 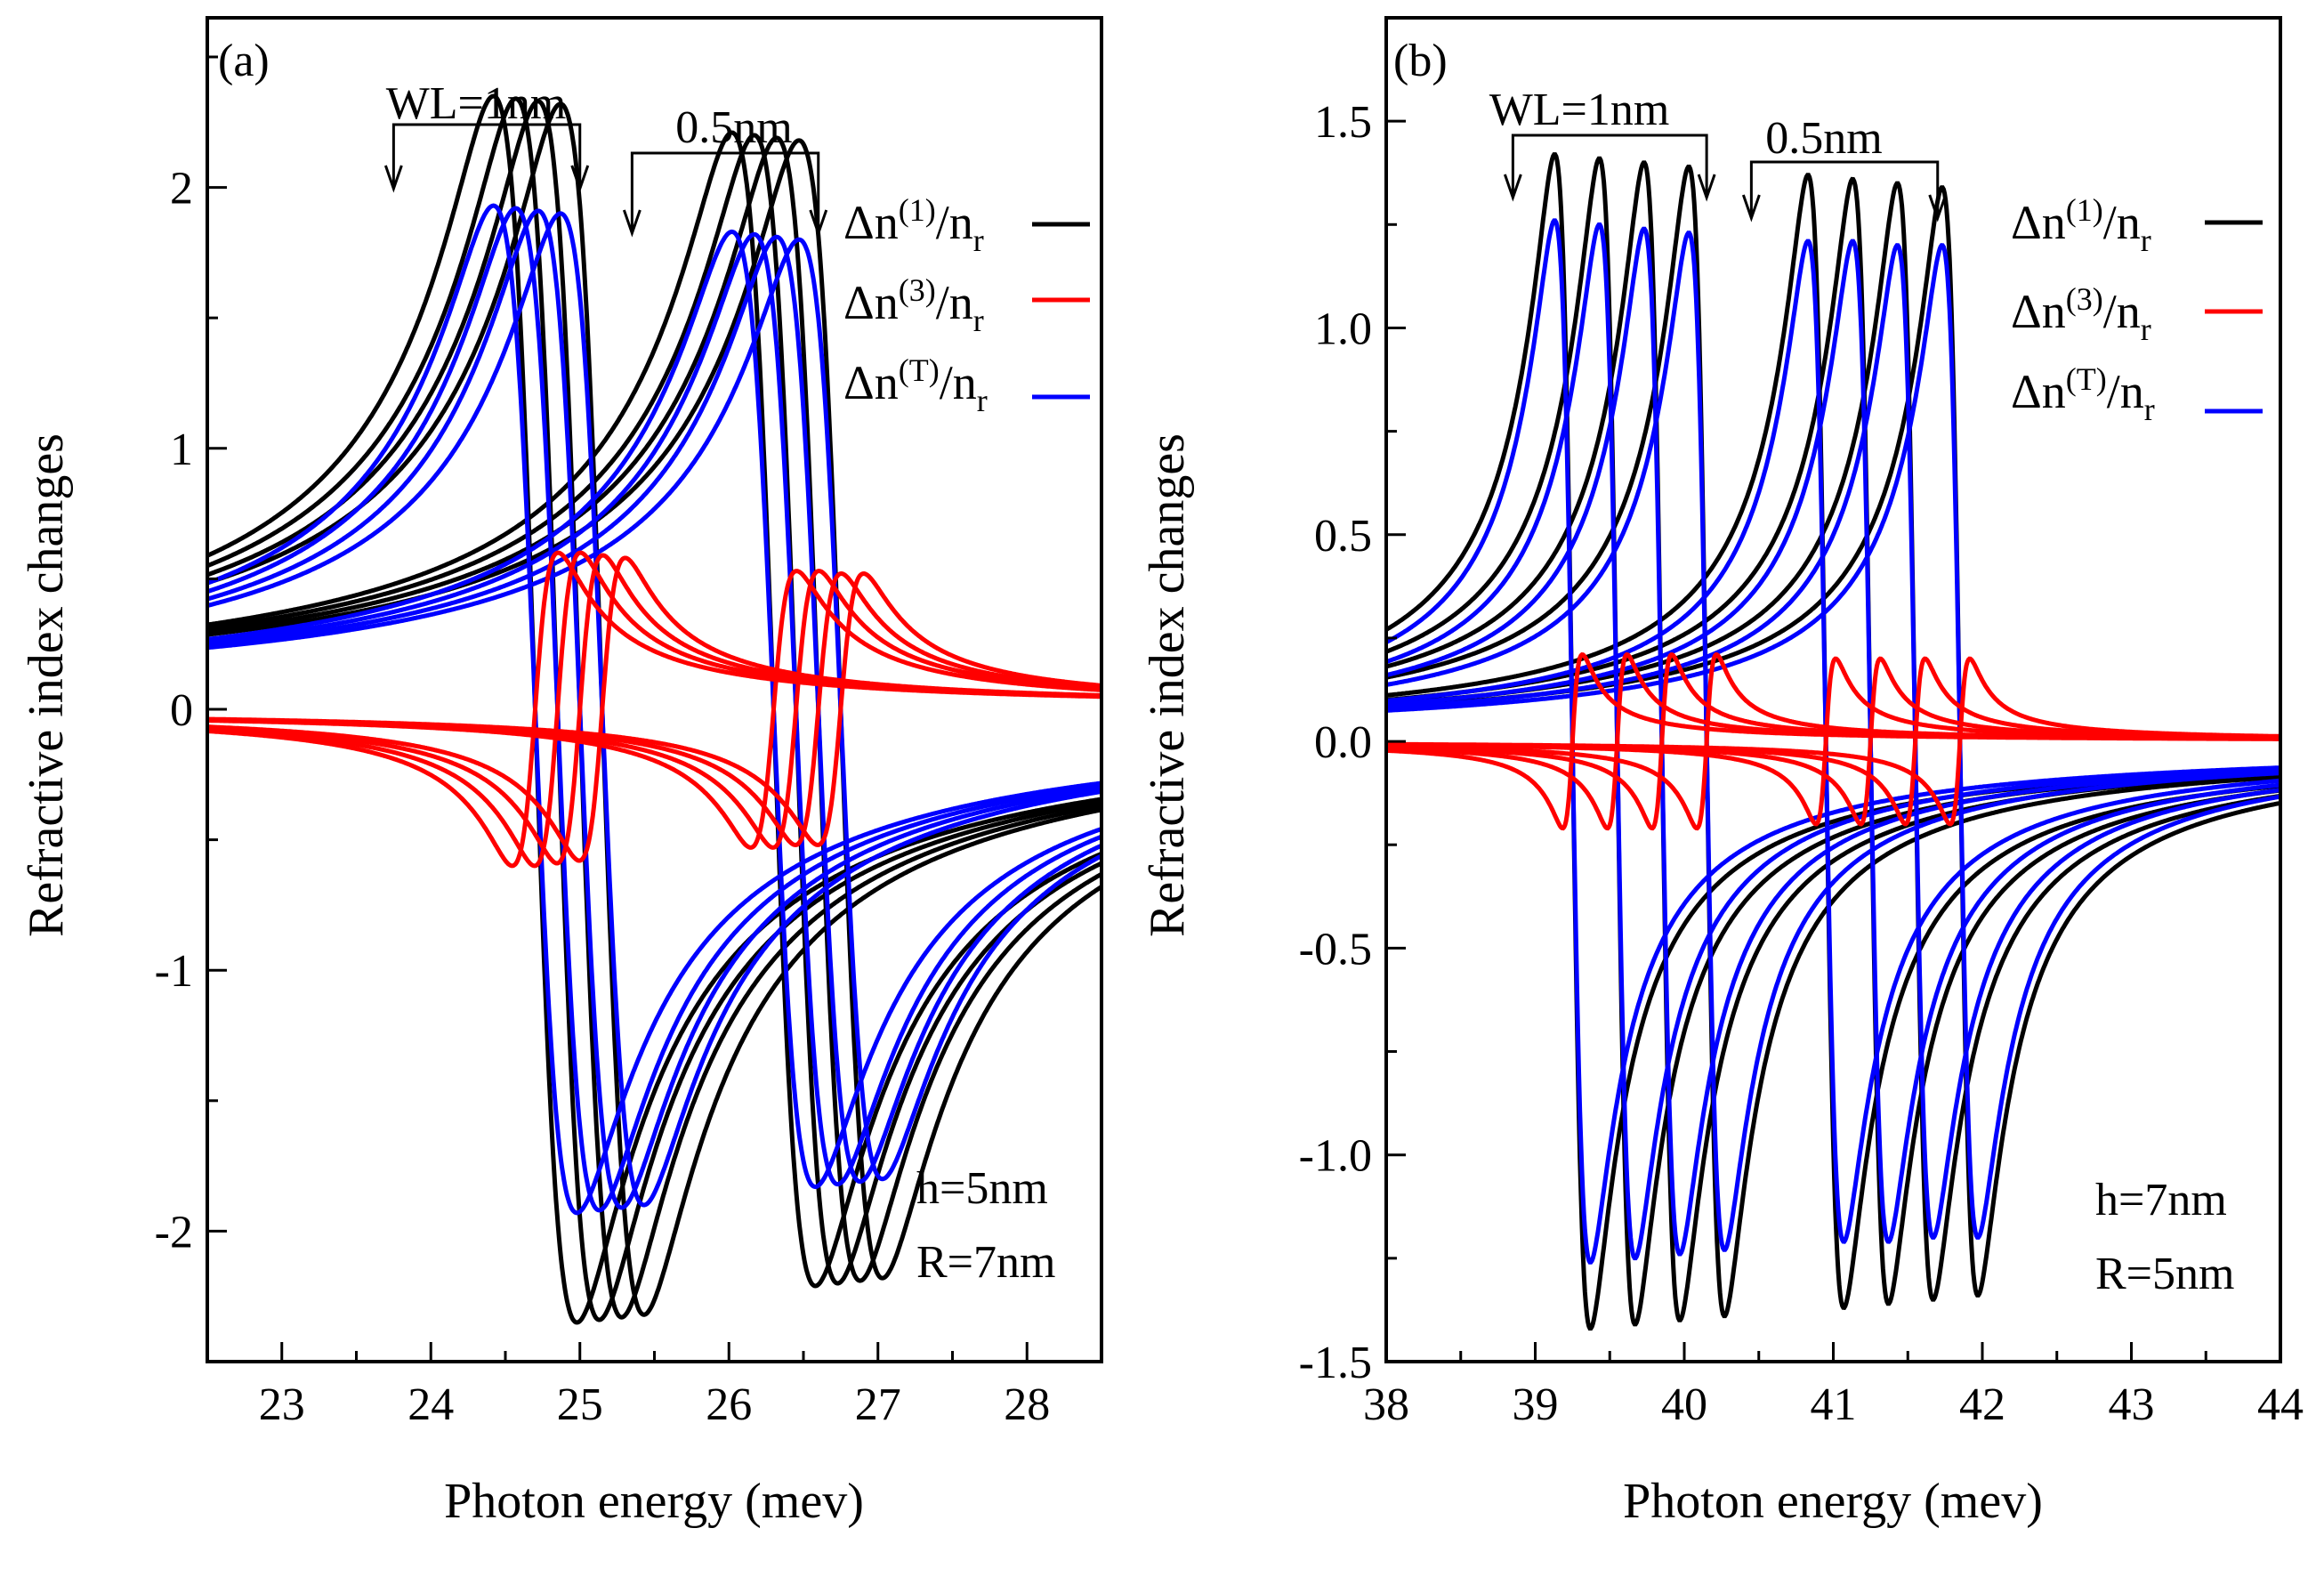 I want to click on panel-a-param-r: R=7nm, so click(x=985, y=1262).